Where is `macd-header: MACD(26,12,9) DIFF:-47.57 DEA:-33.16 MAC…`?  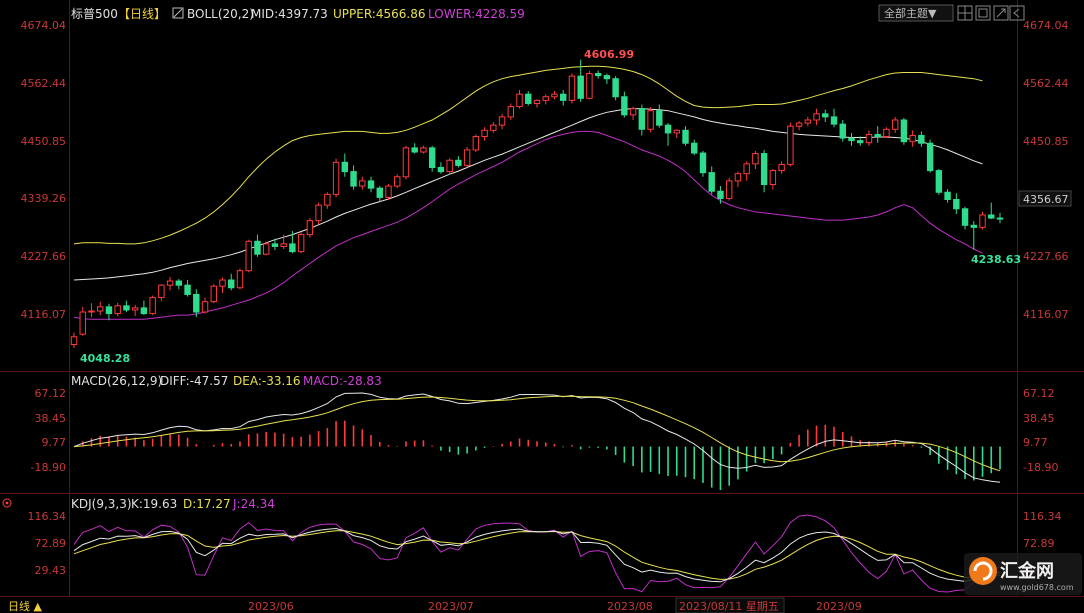
macd-header: MACD(26,12,9) DIFF:-47.57 DEA:-33.16 MAC… is located at coordinates (226, 381).